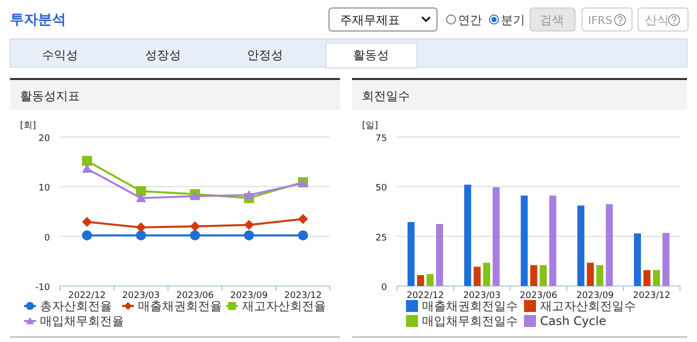 This screenshot has width=697, height=342. What do you see at coordinates (386, 96) in the screenshot?
I see `chart-title: 회전일수` at bounding box center [386, 96].